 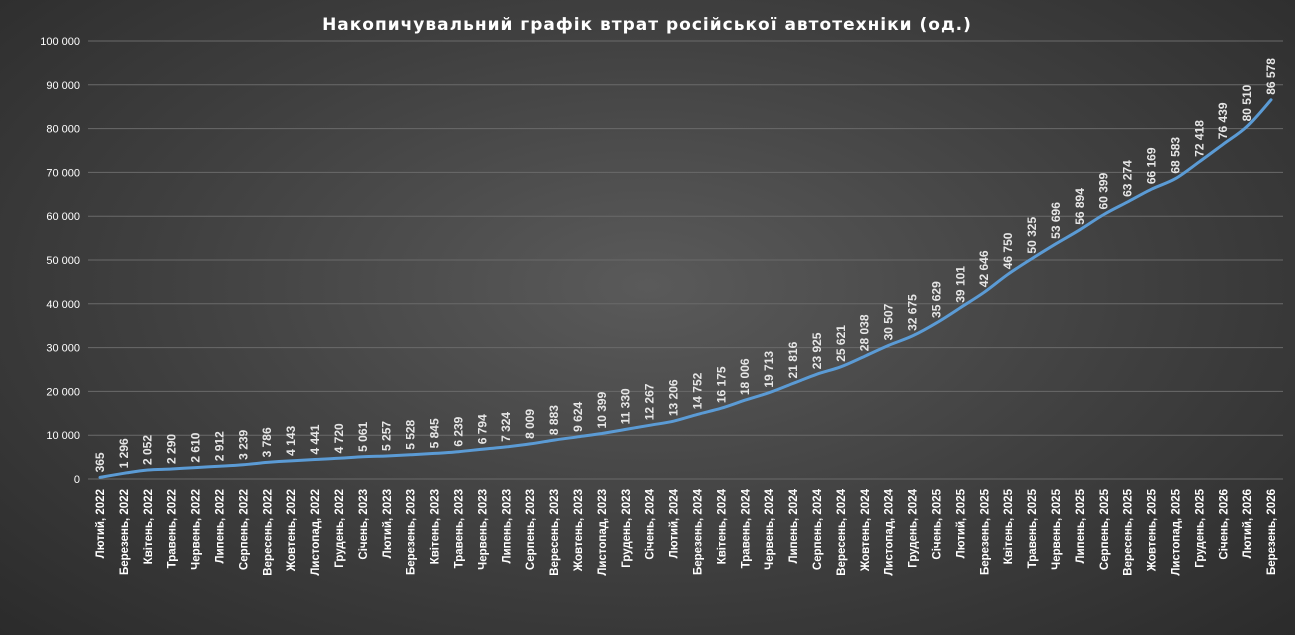 I want to click on x-tick-label: Лютий, 2022, so click(x=101, y=523).